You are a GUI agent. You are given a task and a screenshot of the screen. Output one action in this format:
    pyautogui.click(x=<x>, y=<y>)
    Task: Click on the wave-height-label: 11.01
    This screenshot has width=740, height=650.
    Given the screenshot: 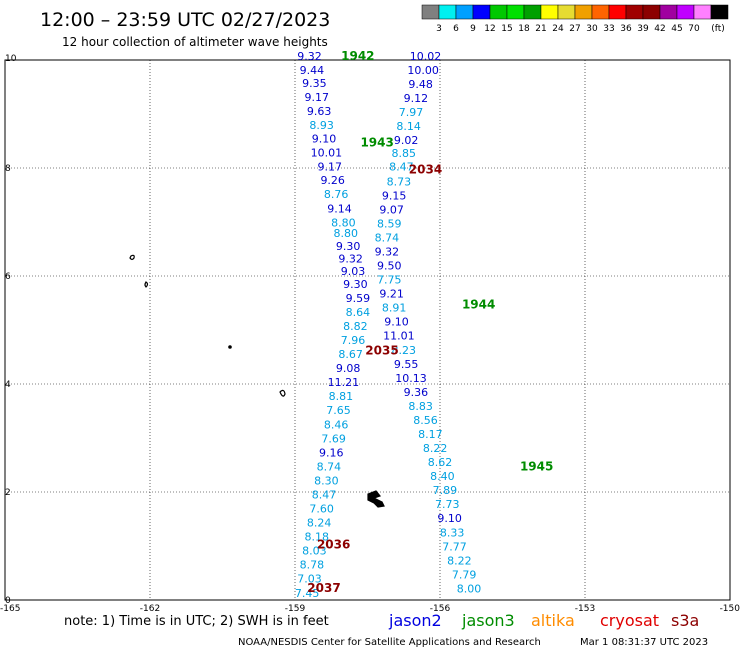 What is the action you would take?
    pyautogui.click(x=399, y=336)
    